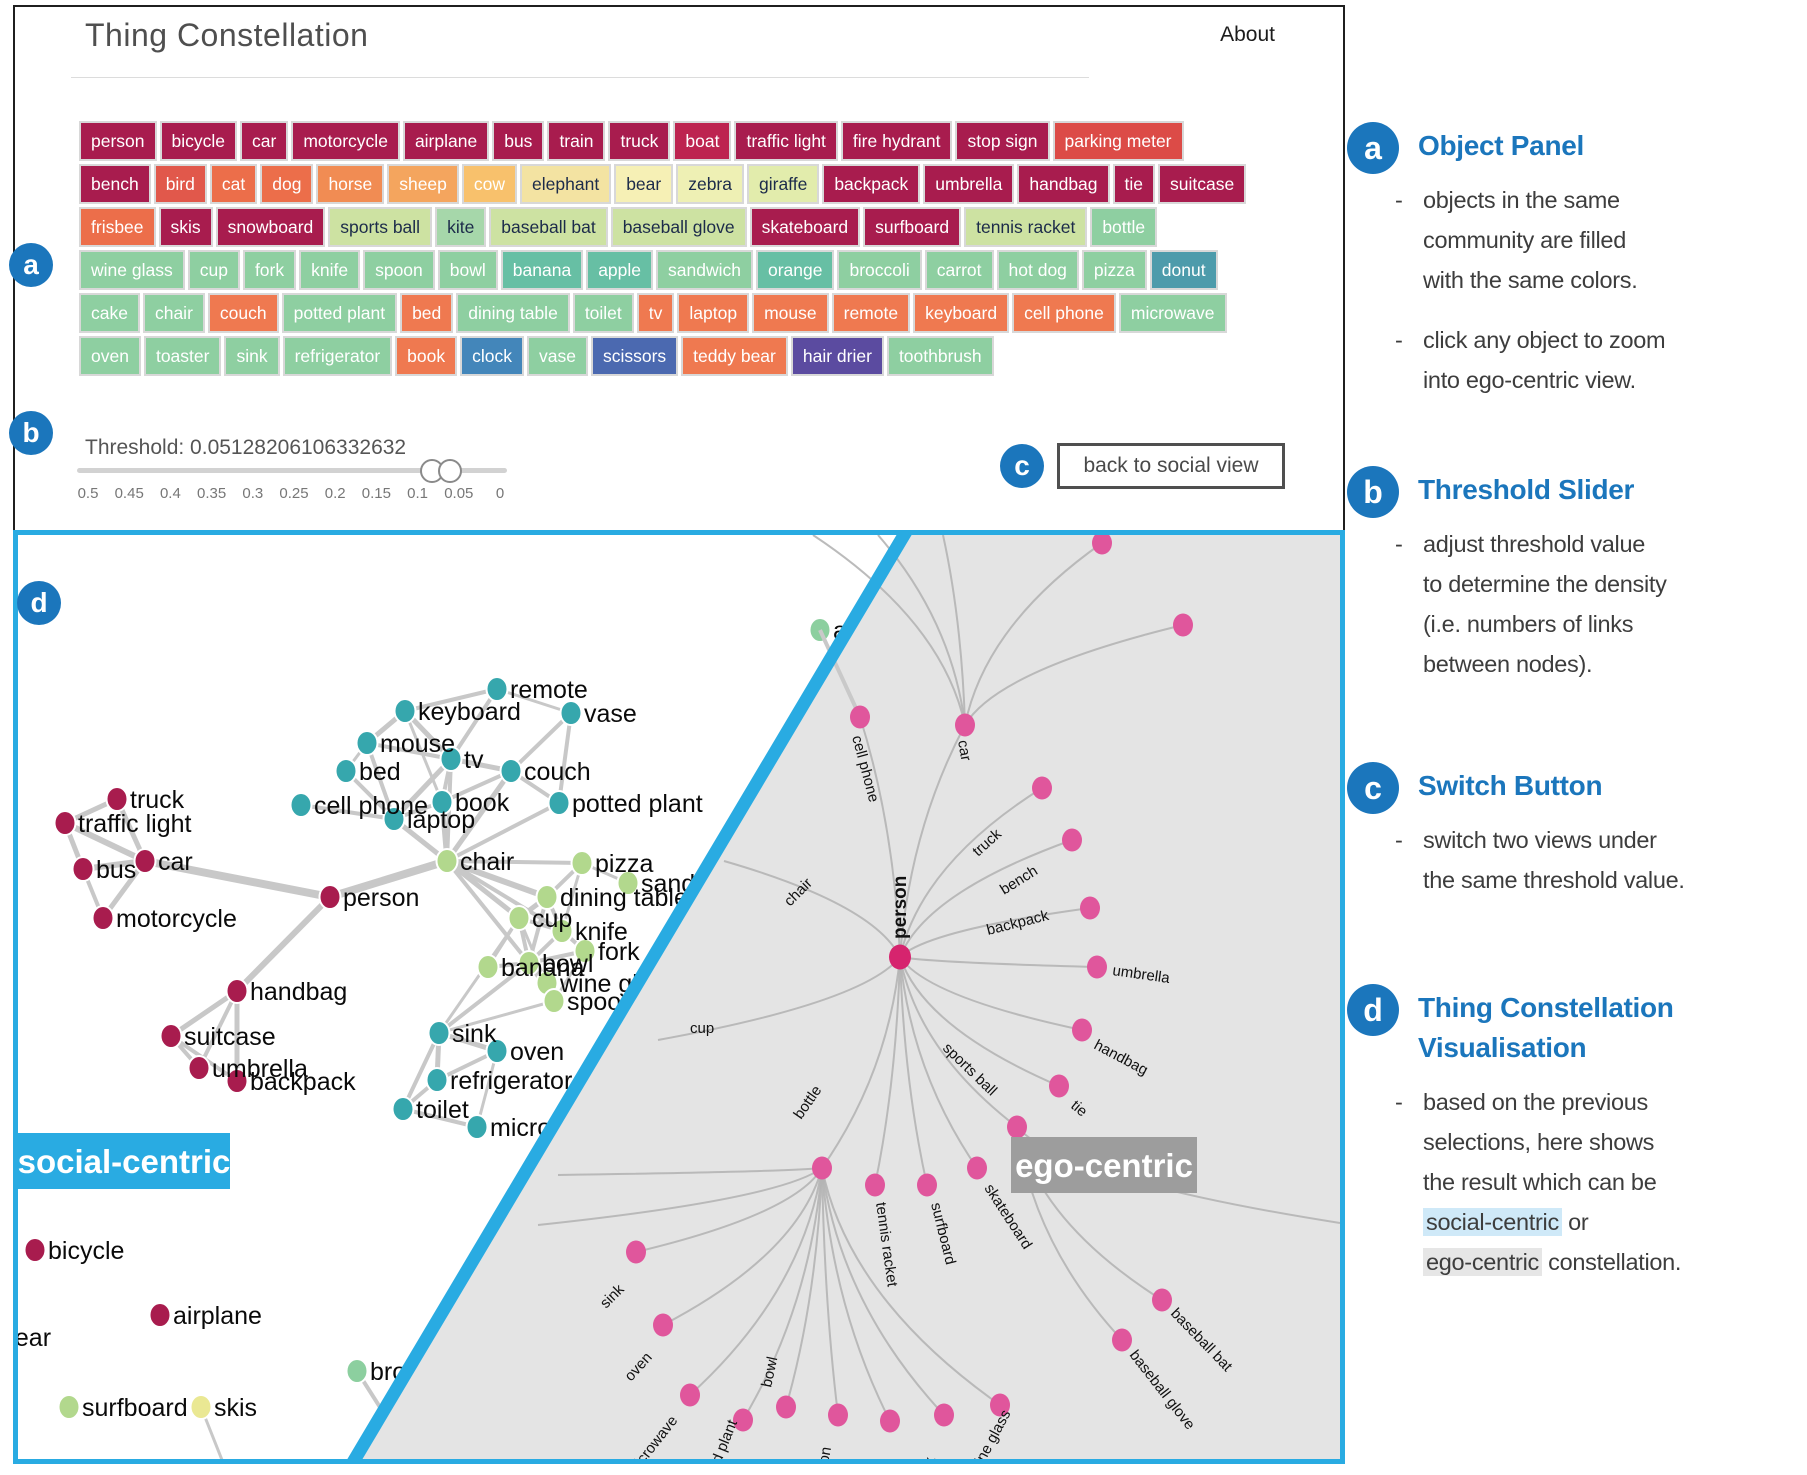 The width and height of the screenshot is (1807, 1475). Describe the element at coordinates (690, 1395) in the screenshot. I see `ego-node-microwave` at that location.